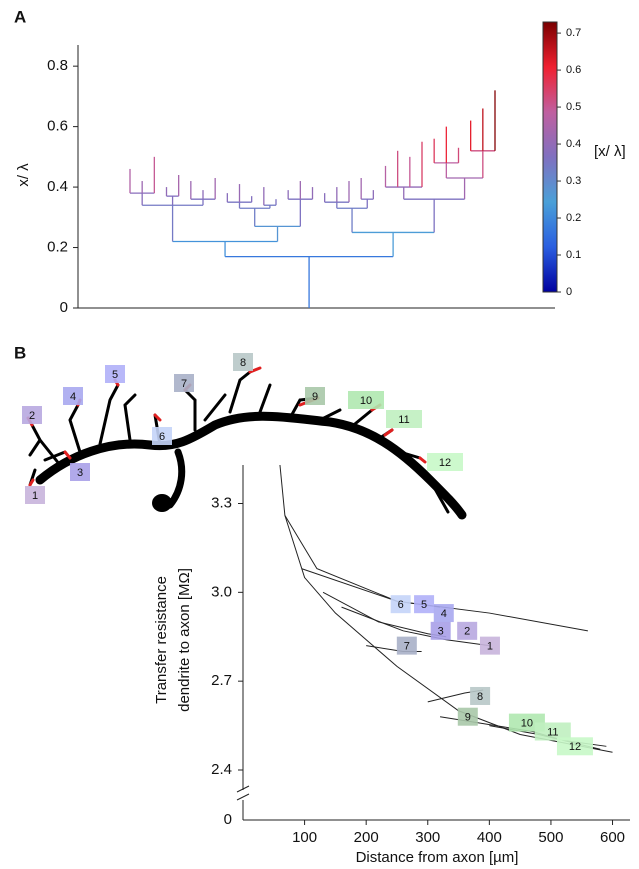 The height and width of the screenshot is (869, 639). I want to click on colorbar-label: [x/ λ], so click(610, 151).